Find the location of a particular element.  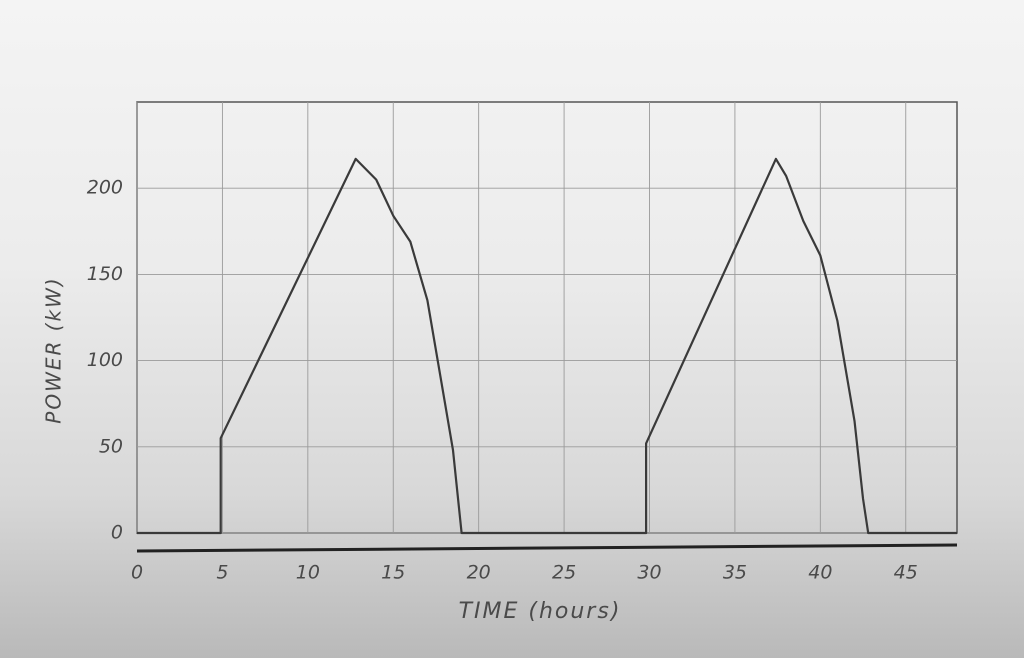

x-tick-label: 20 is located at coordinates (479, 573).